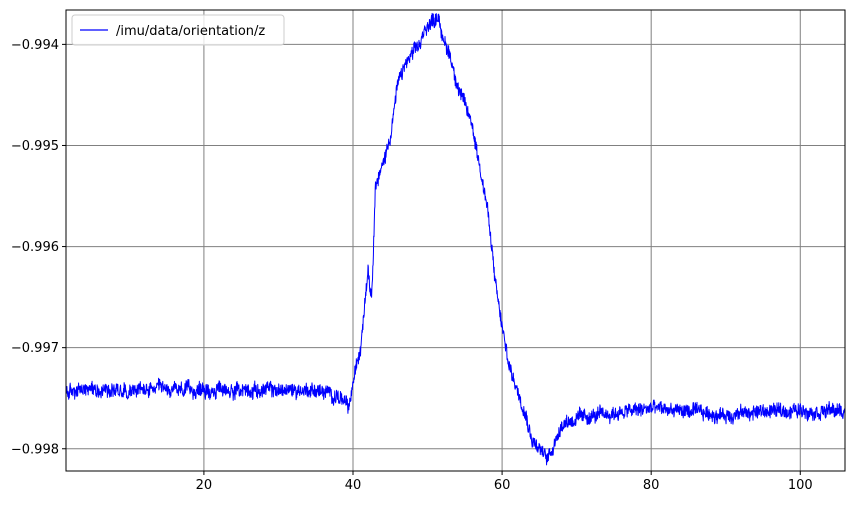 Image resolution: width=854 pixels, height=507 pixels. Describe the element at coordinates (190, 31) in the screenshot. I see `legend-label: /imu/data/orientation/z` at that location.